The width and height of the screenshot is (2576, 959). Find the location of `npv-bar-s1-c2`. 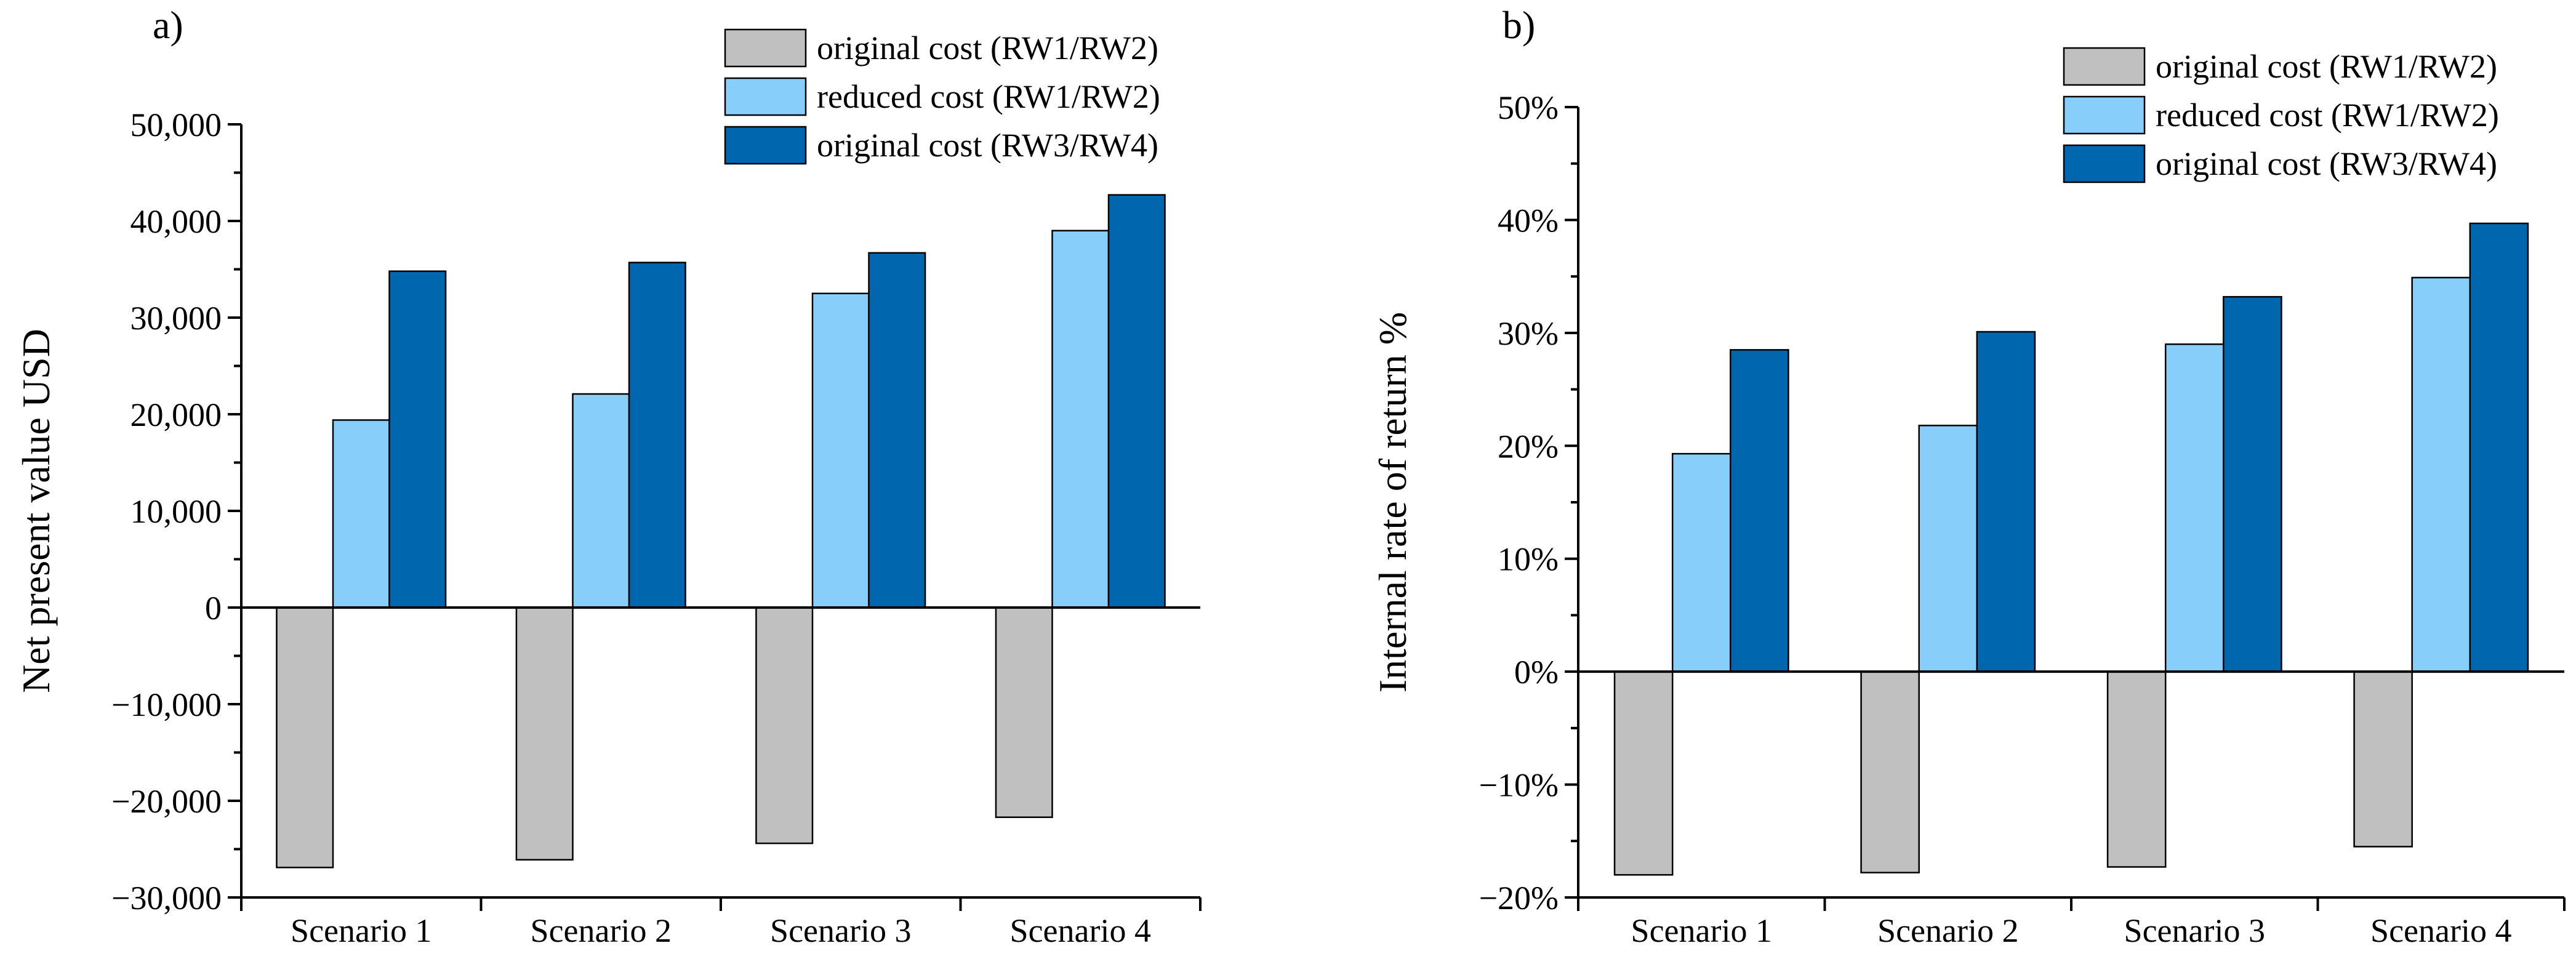

npv-bar-s1-c2 is located at coordinates (544, 733).